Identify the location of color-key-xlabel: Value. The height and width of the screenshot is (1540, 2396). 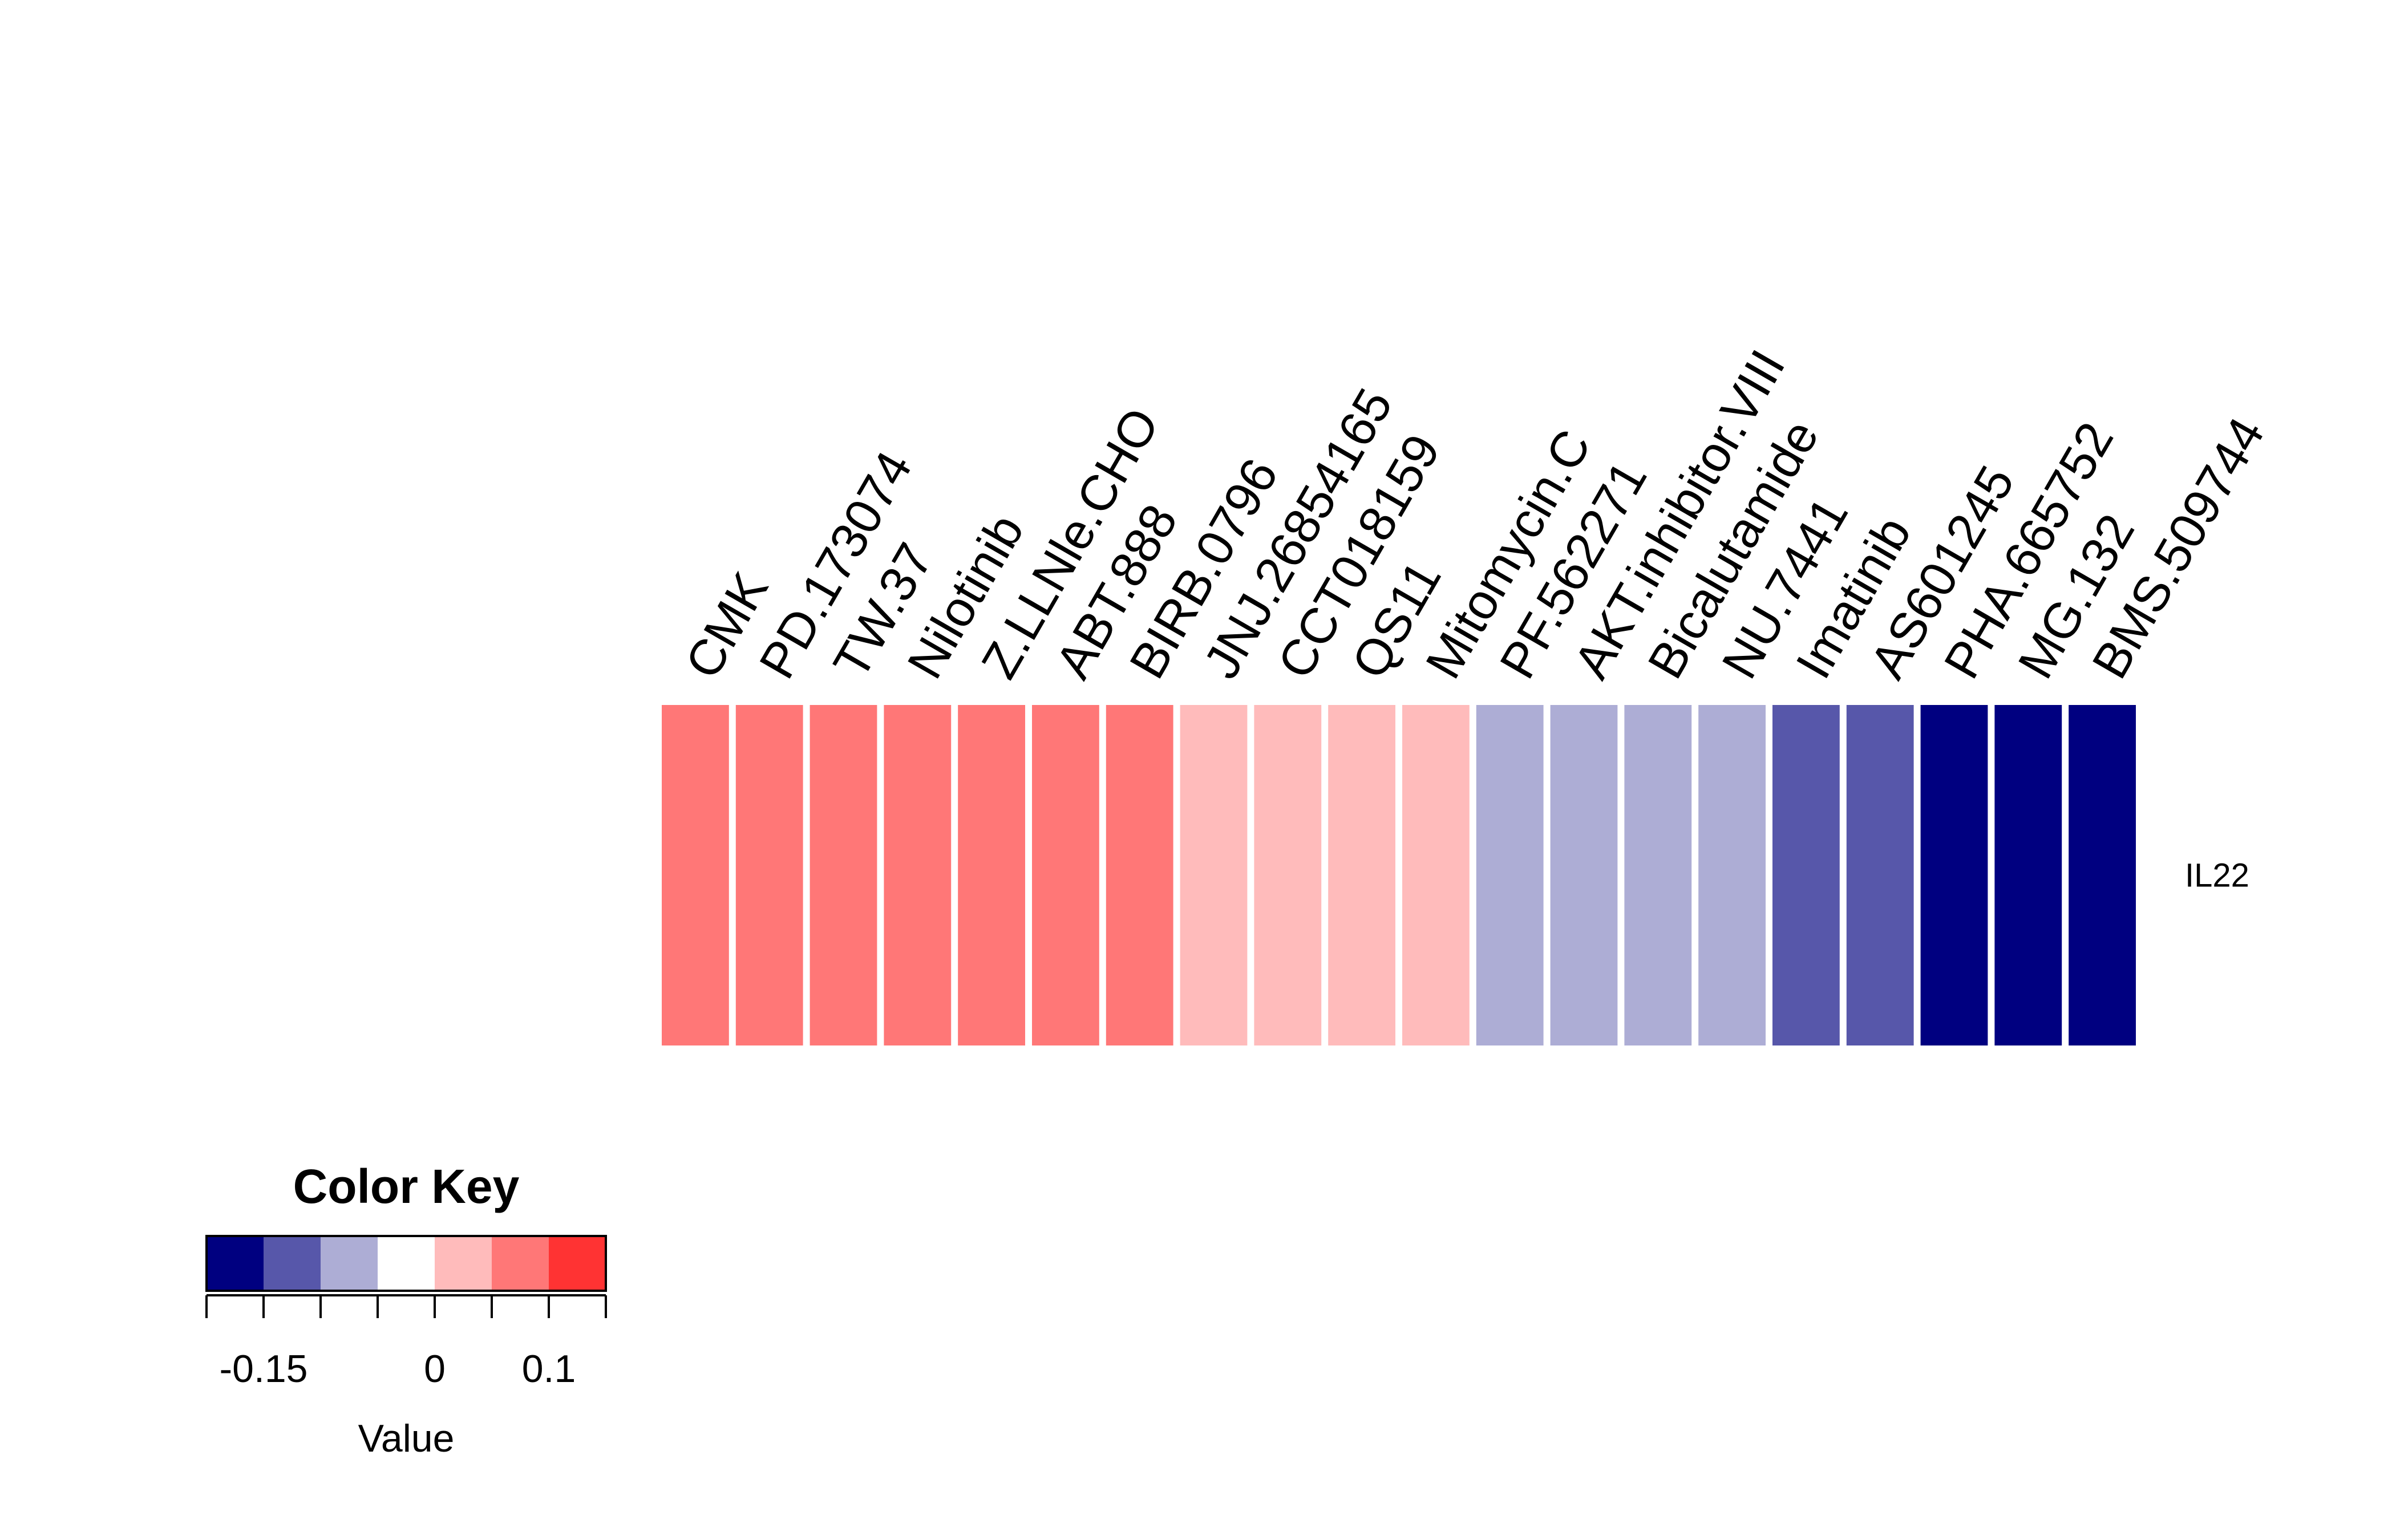
(406, 1438).